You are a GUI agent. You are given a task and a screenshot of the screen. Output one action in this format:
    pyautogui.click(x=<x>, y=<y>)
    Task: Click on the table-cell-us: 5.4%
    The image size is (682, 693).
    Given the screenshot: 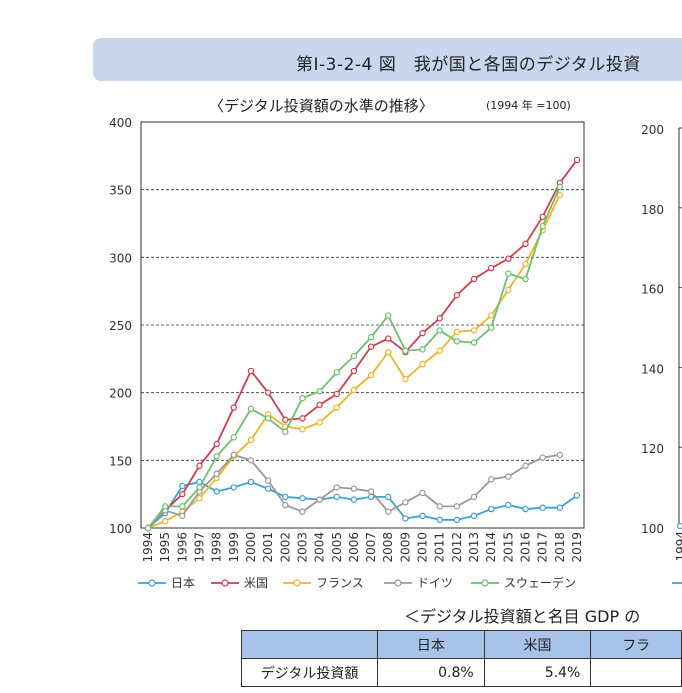 What is the action you would take?
    pyautogui.click(x=537, y=672)
    